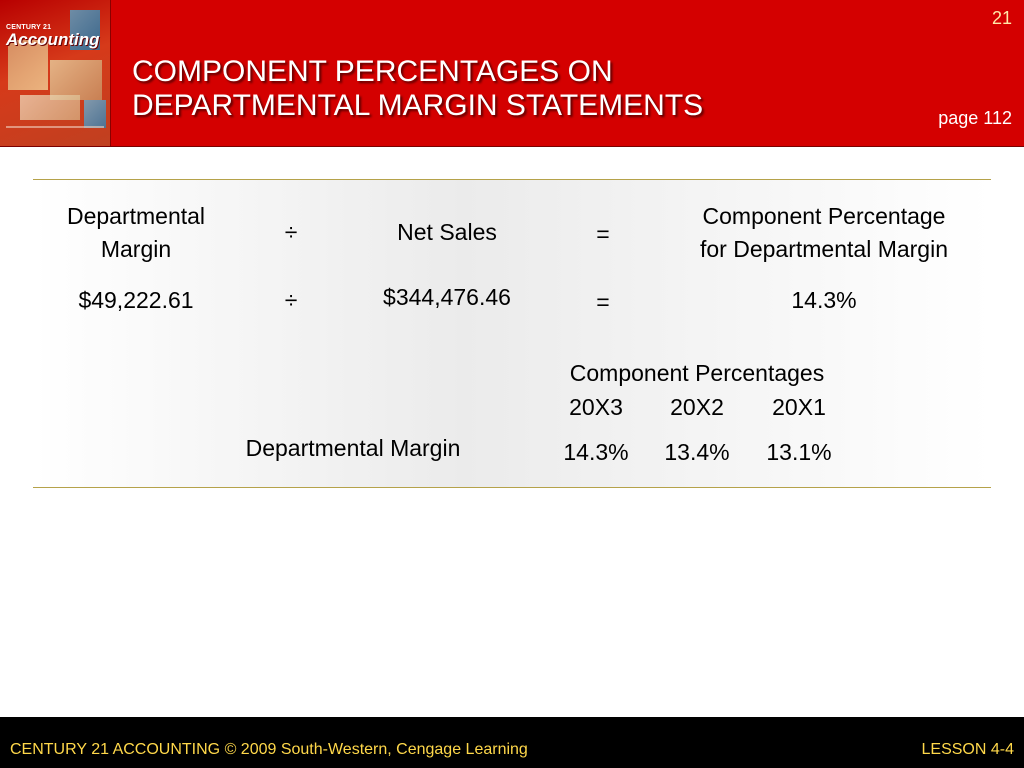 Image resolution: width=1024 pixels, height=768 pixels. Describe the element at coordinates (53, 39) in the screenshot. I see `logo-word: Accounting` at that location.